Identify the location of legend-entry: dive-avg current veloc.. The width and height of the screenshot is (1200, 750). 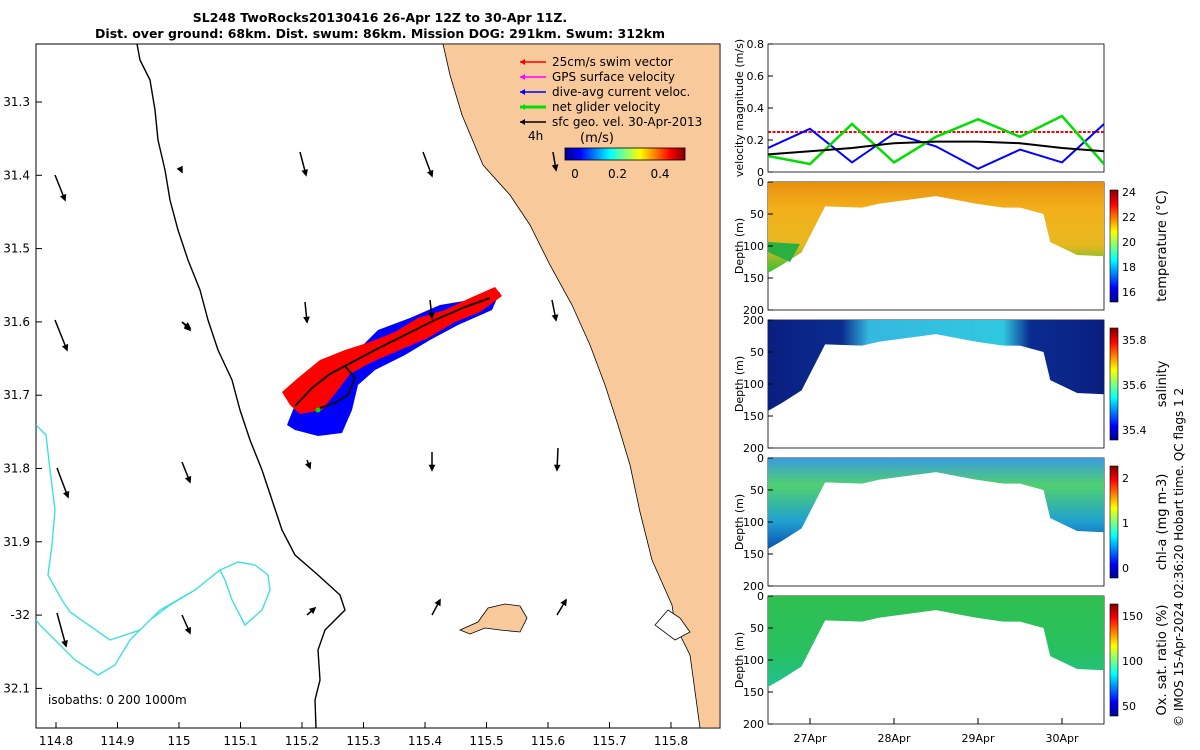
(605, 92).